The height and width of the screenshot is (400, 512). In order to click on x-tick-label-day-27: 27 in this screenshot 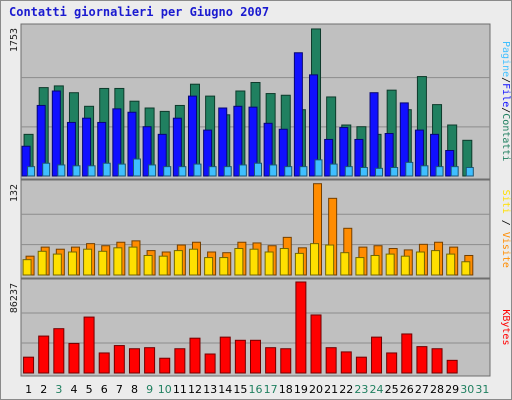, I will do `click(422, 389)`.